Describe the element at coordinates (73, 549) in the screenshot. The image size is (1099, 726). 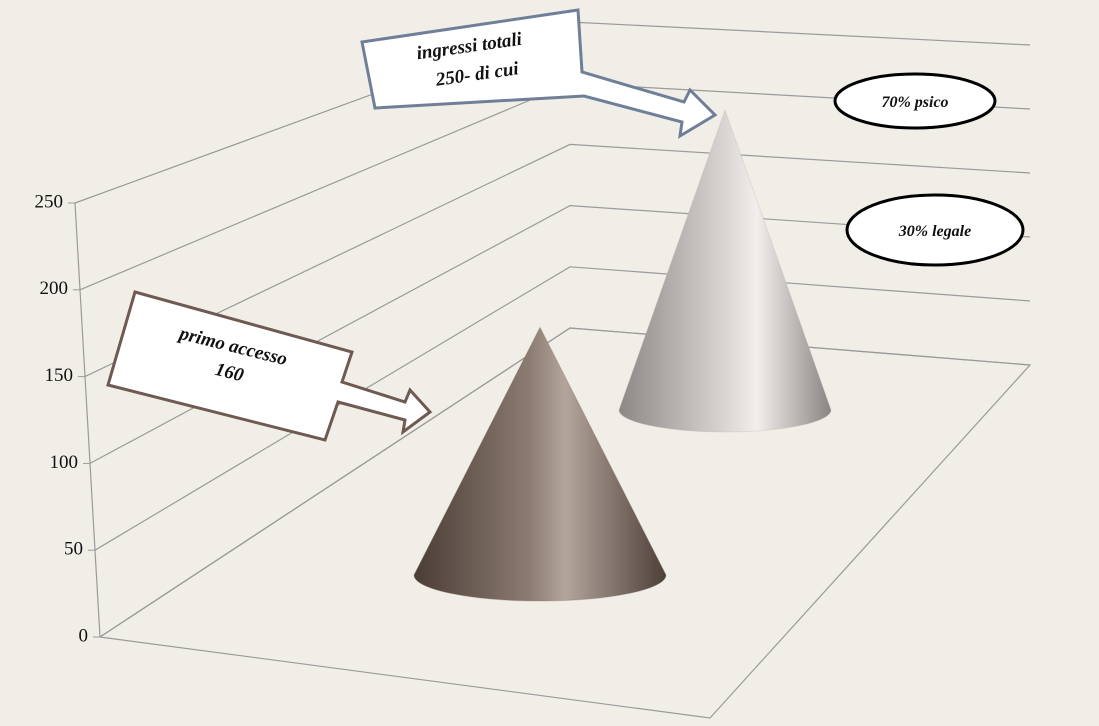
I see `y-tick-label: 50` at that location.